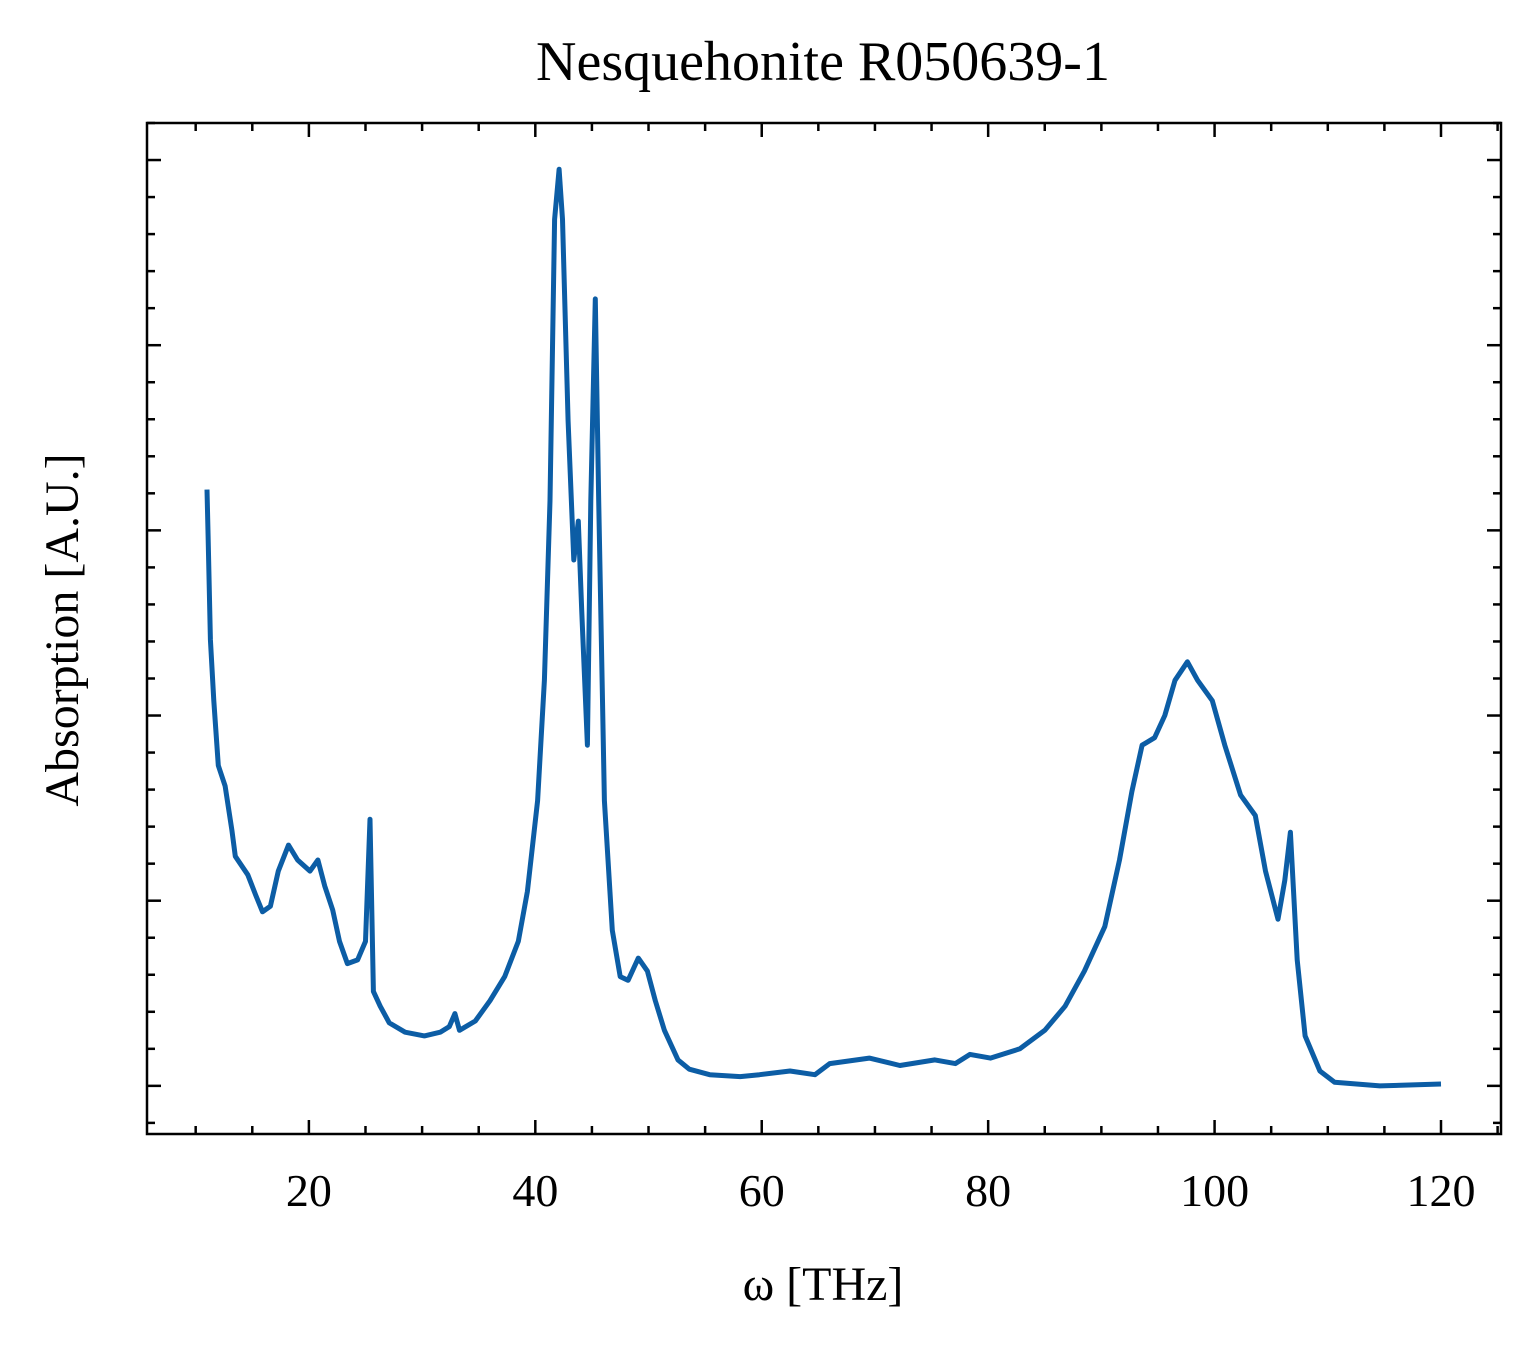 The image size is (1527, 1345). Describe the element at coordinates (823, 1284) in the screenshot. I see `x-axis-label: ω [THz]` at that location.